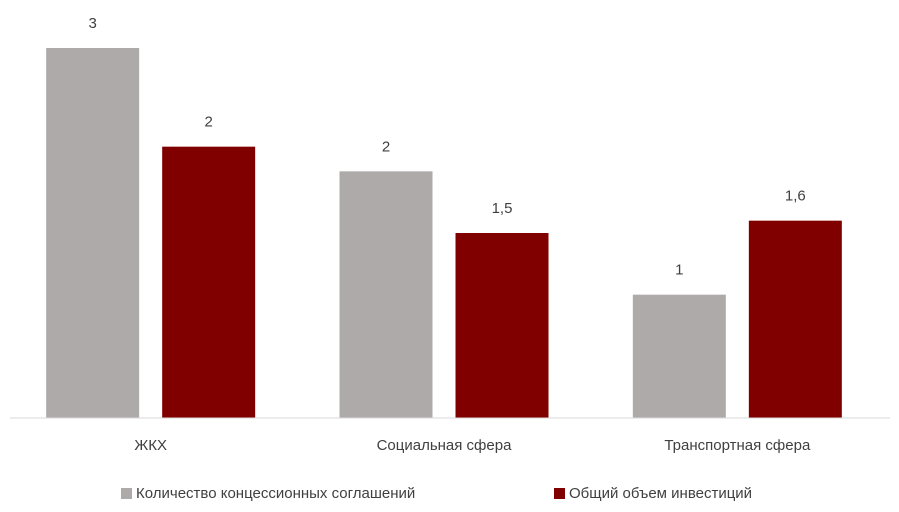 This screenshot has height=512, width=899. I want to click on x-tick-label: Транспортная сфера, so click(737, 445).